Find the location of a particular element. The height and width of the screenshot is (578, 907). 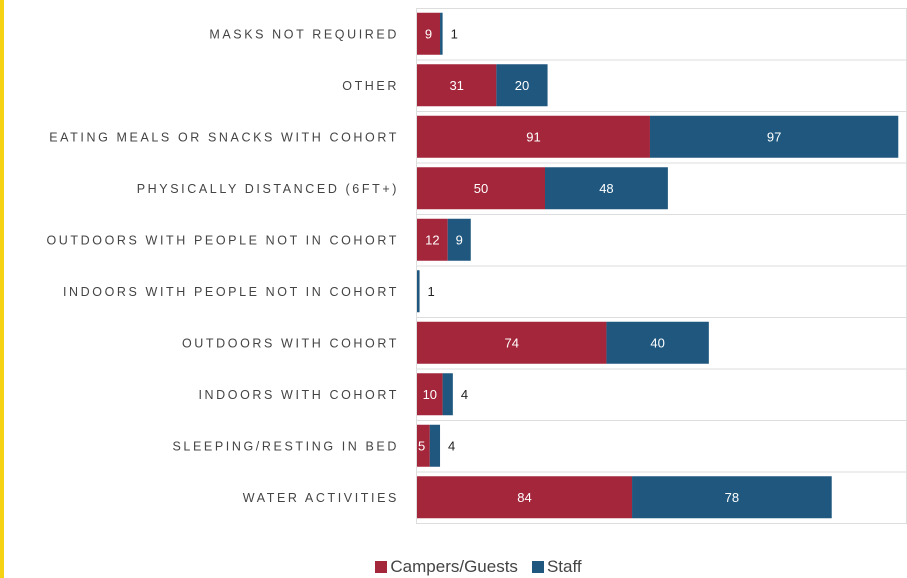

data-label-staff: 78 is located at coordinates (732, 497).